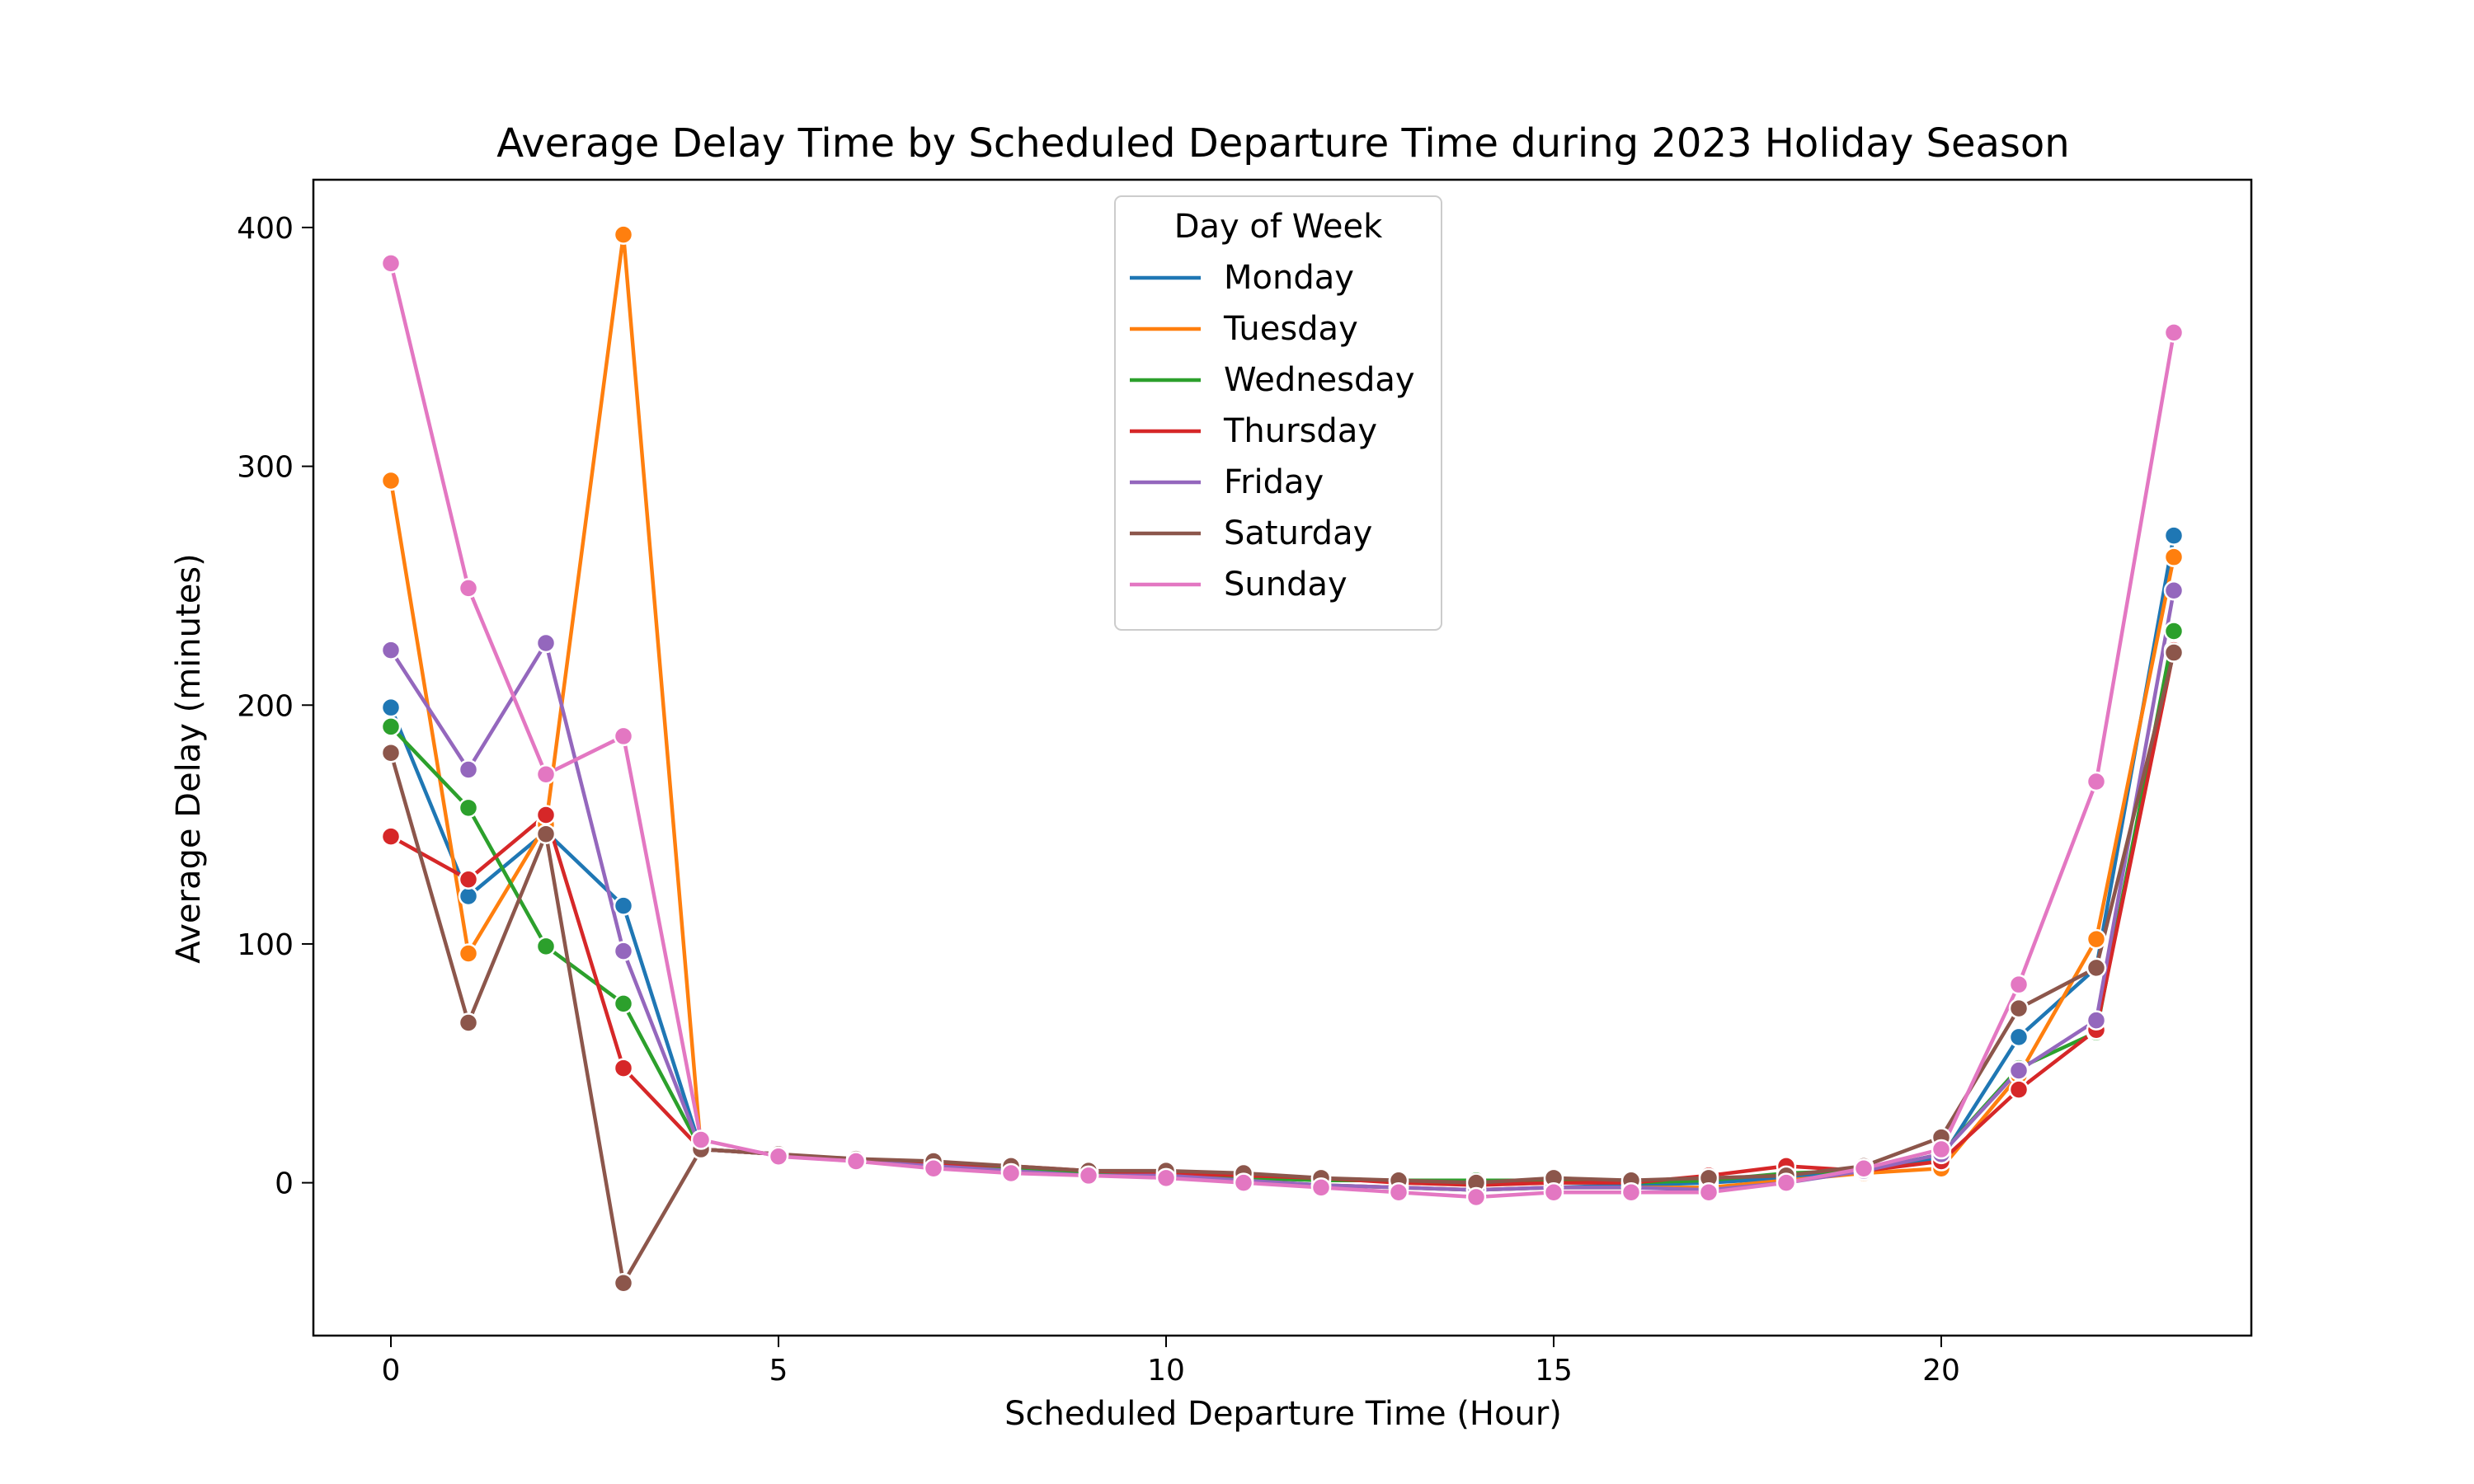 This screenshot has width=2474, height=1484. Describe the element at coordinates (1300, 431) in the screenshot. I see `legend-label-thursday: Thursday` at that location.